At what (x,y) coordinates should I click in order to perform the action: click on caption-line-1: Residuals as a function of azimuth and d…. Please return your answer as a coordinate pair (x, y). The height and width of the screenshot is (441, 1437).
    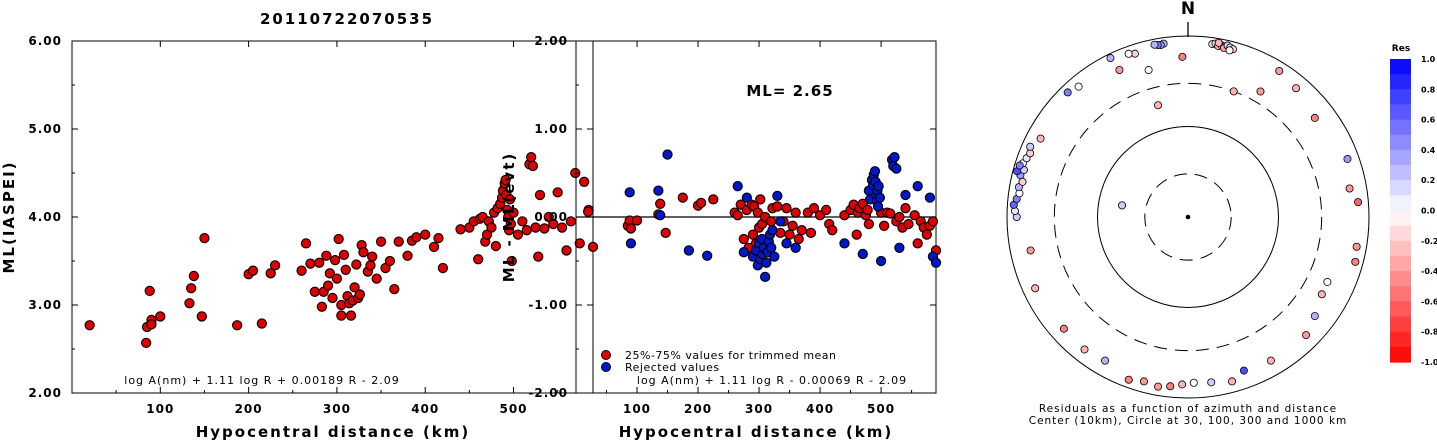
    Looking at the image, I should click on (1188, 409).